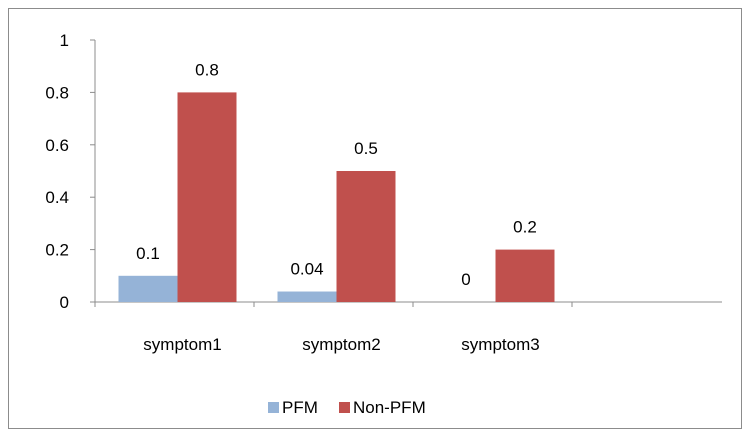 This screenshot has width=752, height=437. I want to click on data-label: 0, so click(465, 279).